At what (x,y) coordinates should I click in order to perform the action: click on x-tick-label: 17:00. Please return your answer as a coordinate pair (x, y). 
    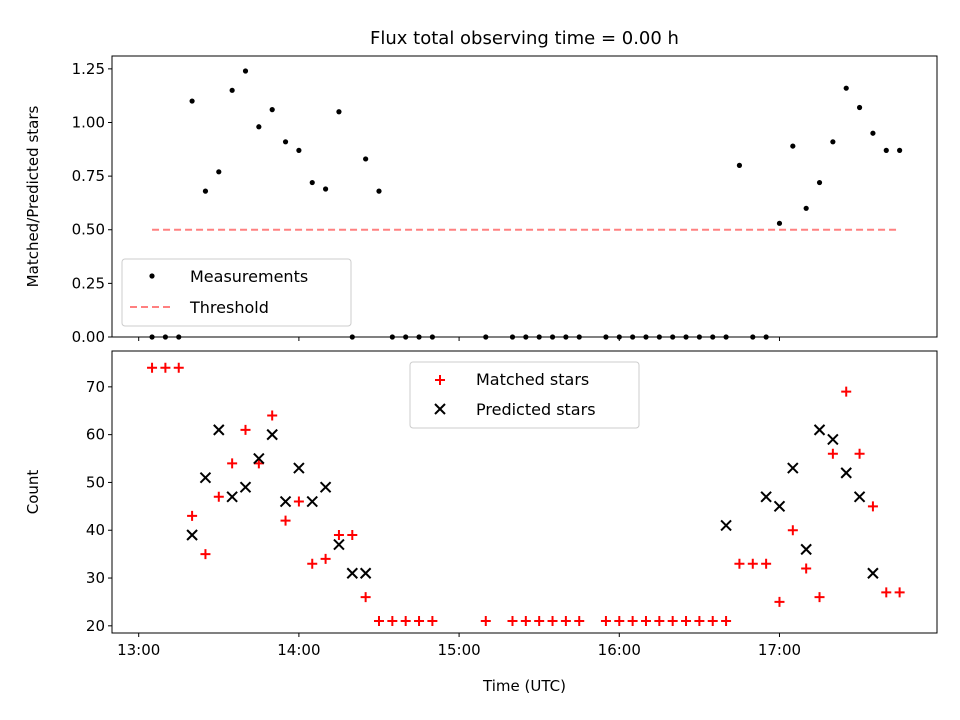
    Looking at the image, I should click on (779, 650).